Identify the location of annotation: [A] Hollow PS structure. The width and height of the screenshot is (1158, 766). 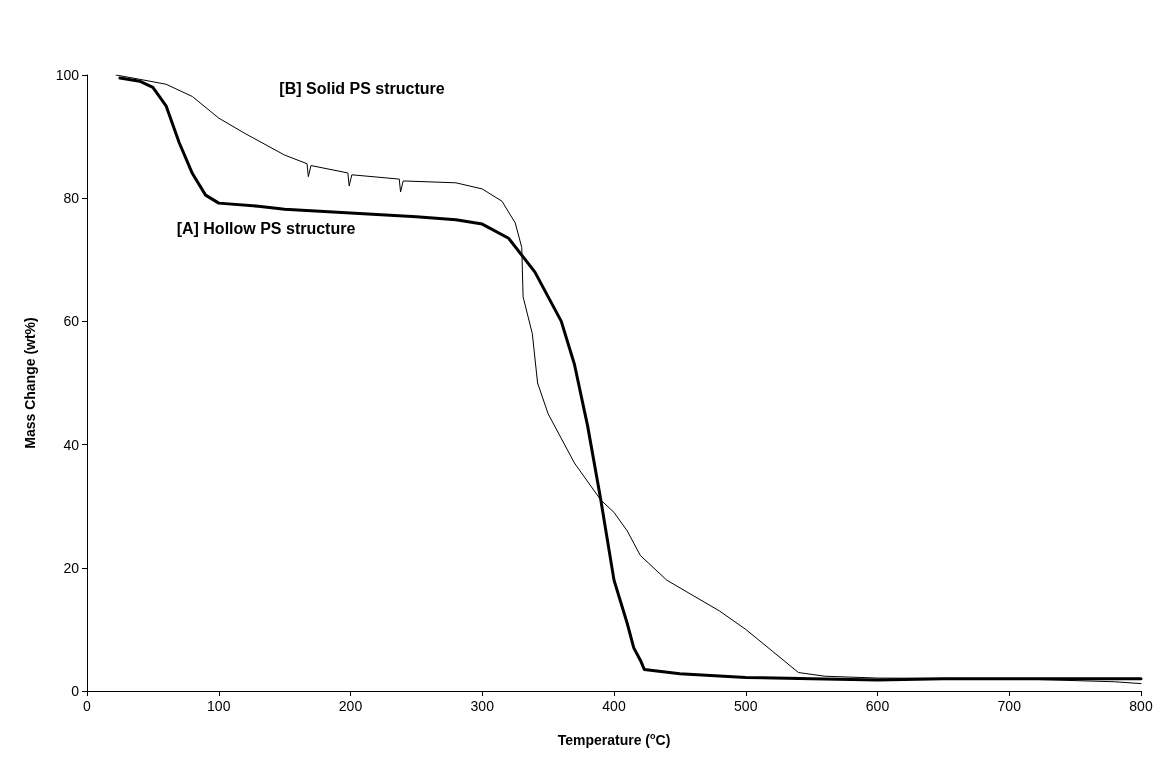
(266, 228).